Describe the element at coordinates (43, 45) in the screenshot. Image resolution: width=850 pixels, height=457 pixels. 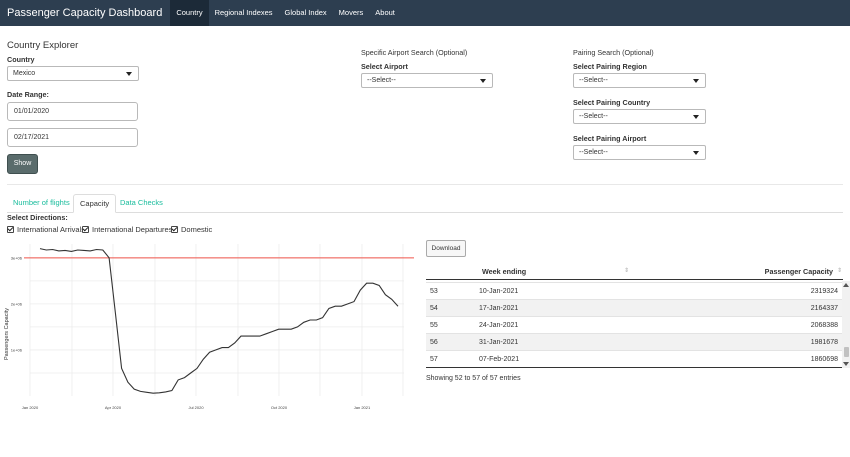
I see `country-explorer-title: Country Explorer` at that location.